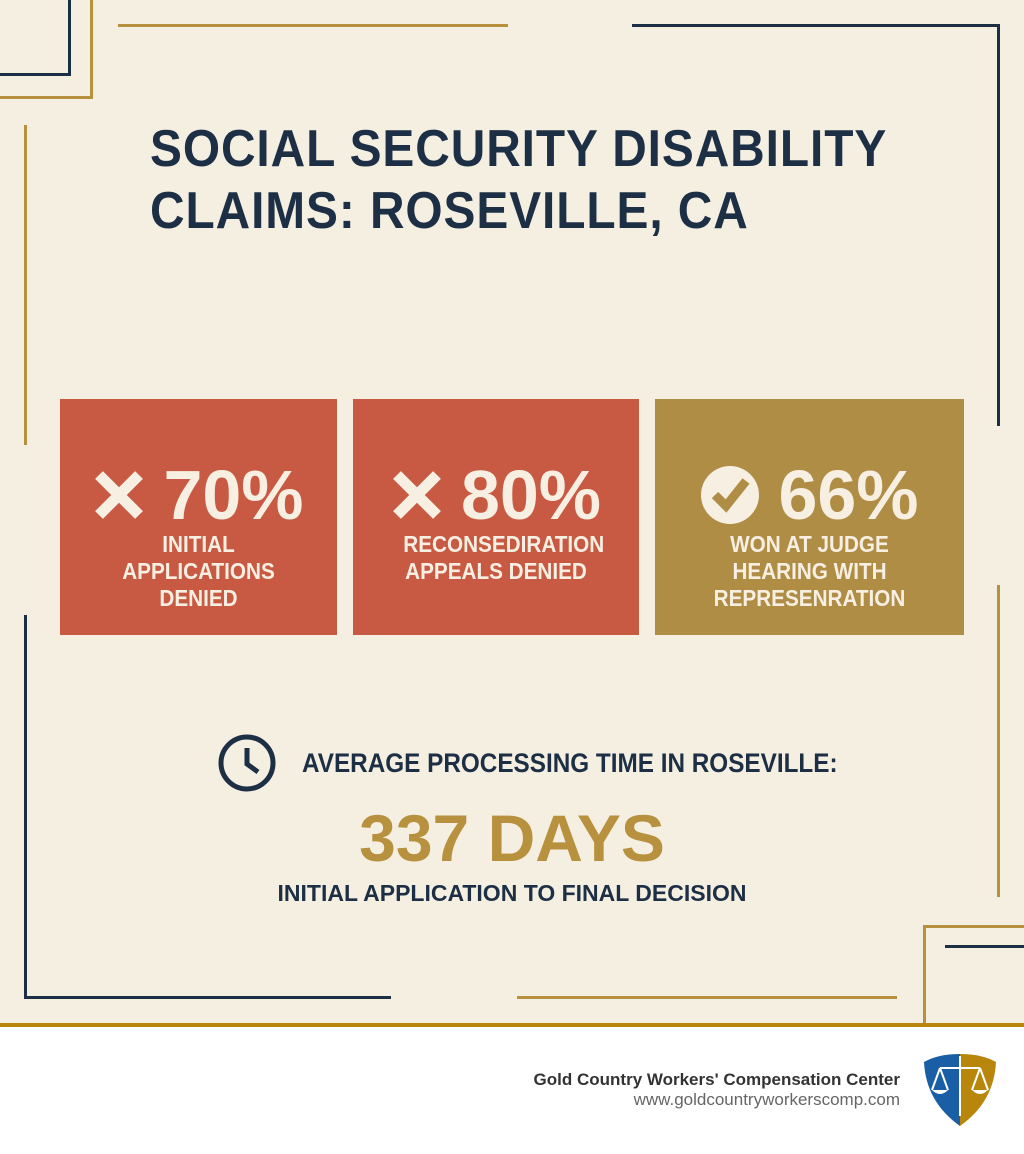 The image size is (1024, 1154). What do you see at coordinates (449, 211) in the screenshot?
I see `title-line-2: CLAIMS: ROSEVILLE, CA` at bounding box center [449, 211].